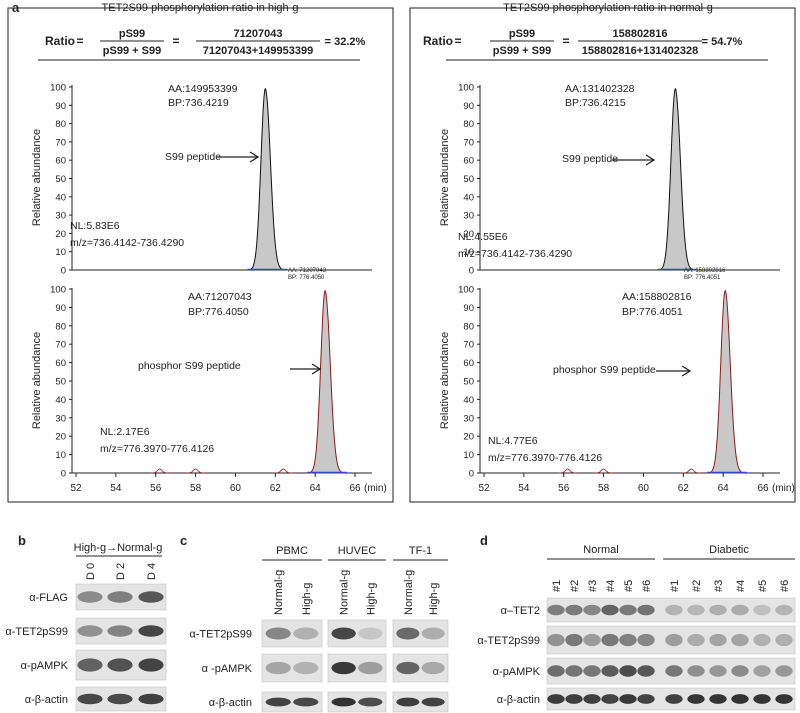 This screenshot has width=800, height=713. I want to click on x-tick-label: 56, so click(156, 488).